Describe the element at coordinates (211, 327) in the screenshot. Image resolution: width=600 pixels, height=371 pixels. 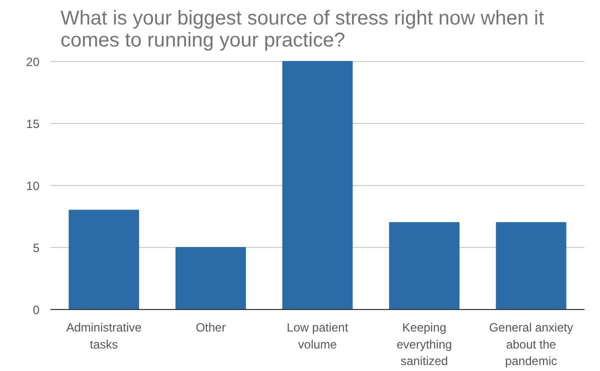
I see `x-tick-label: Other` at that location.